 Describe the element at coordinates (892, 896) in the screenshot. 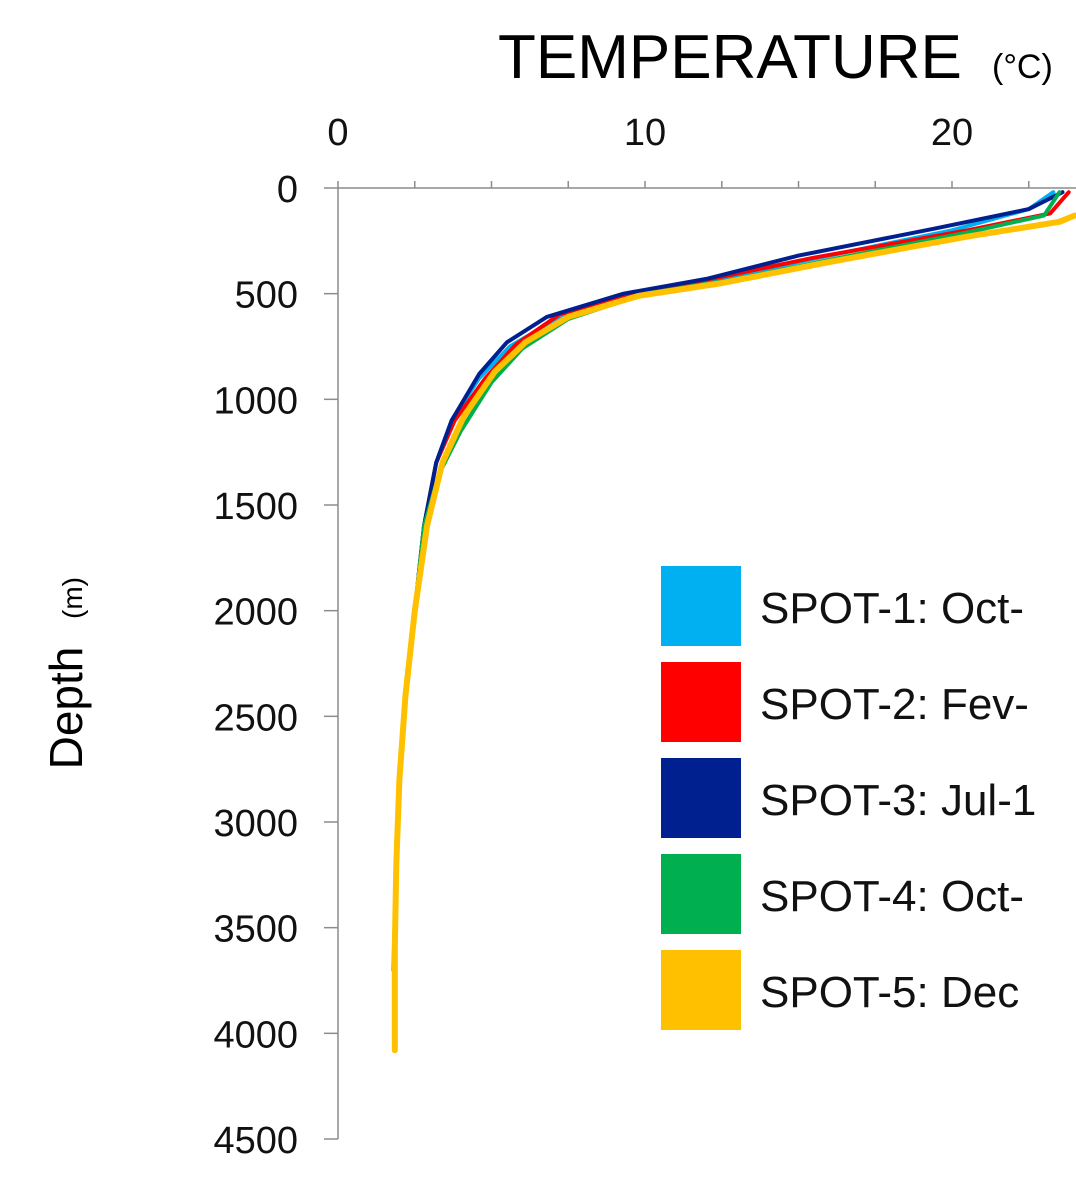

I see `legend-label-spot-4: SPOT-4: Oct-` at that location.